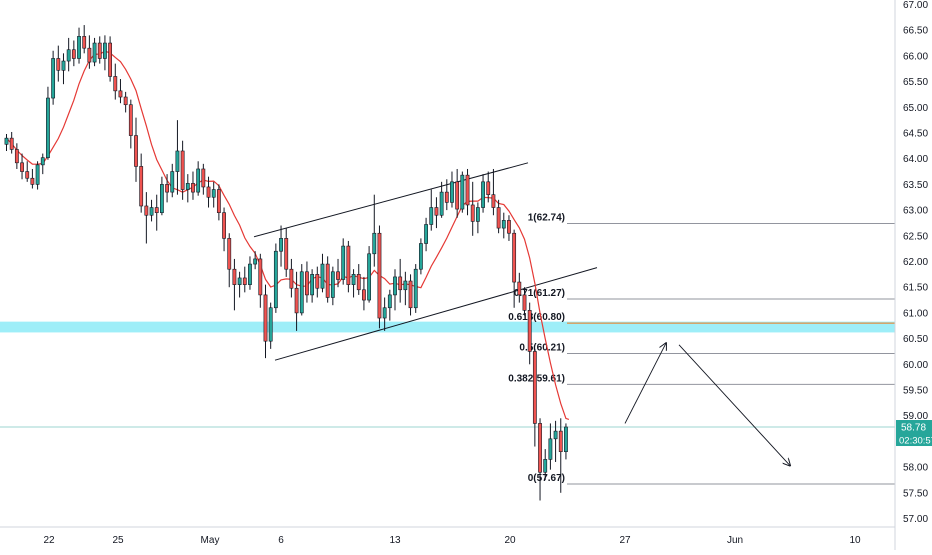 The width and height of the screenshot is (932, 555). I want to click on channel-layer, so click(425, 261).